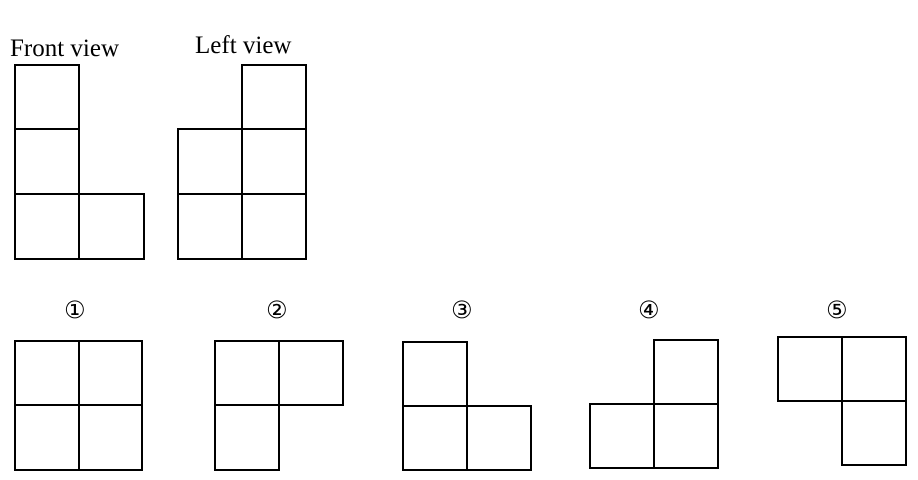 The height and width of the screenshot is (480, 918). I want to click on front-view-label: Front view, so click(65, 48).